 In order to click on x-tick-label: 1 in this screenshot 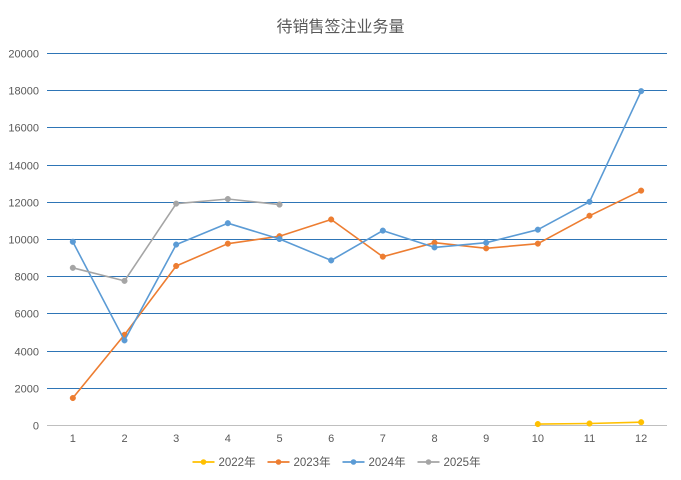, I will do `click(73, 439)`.